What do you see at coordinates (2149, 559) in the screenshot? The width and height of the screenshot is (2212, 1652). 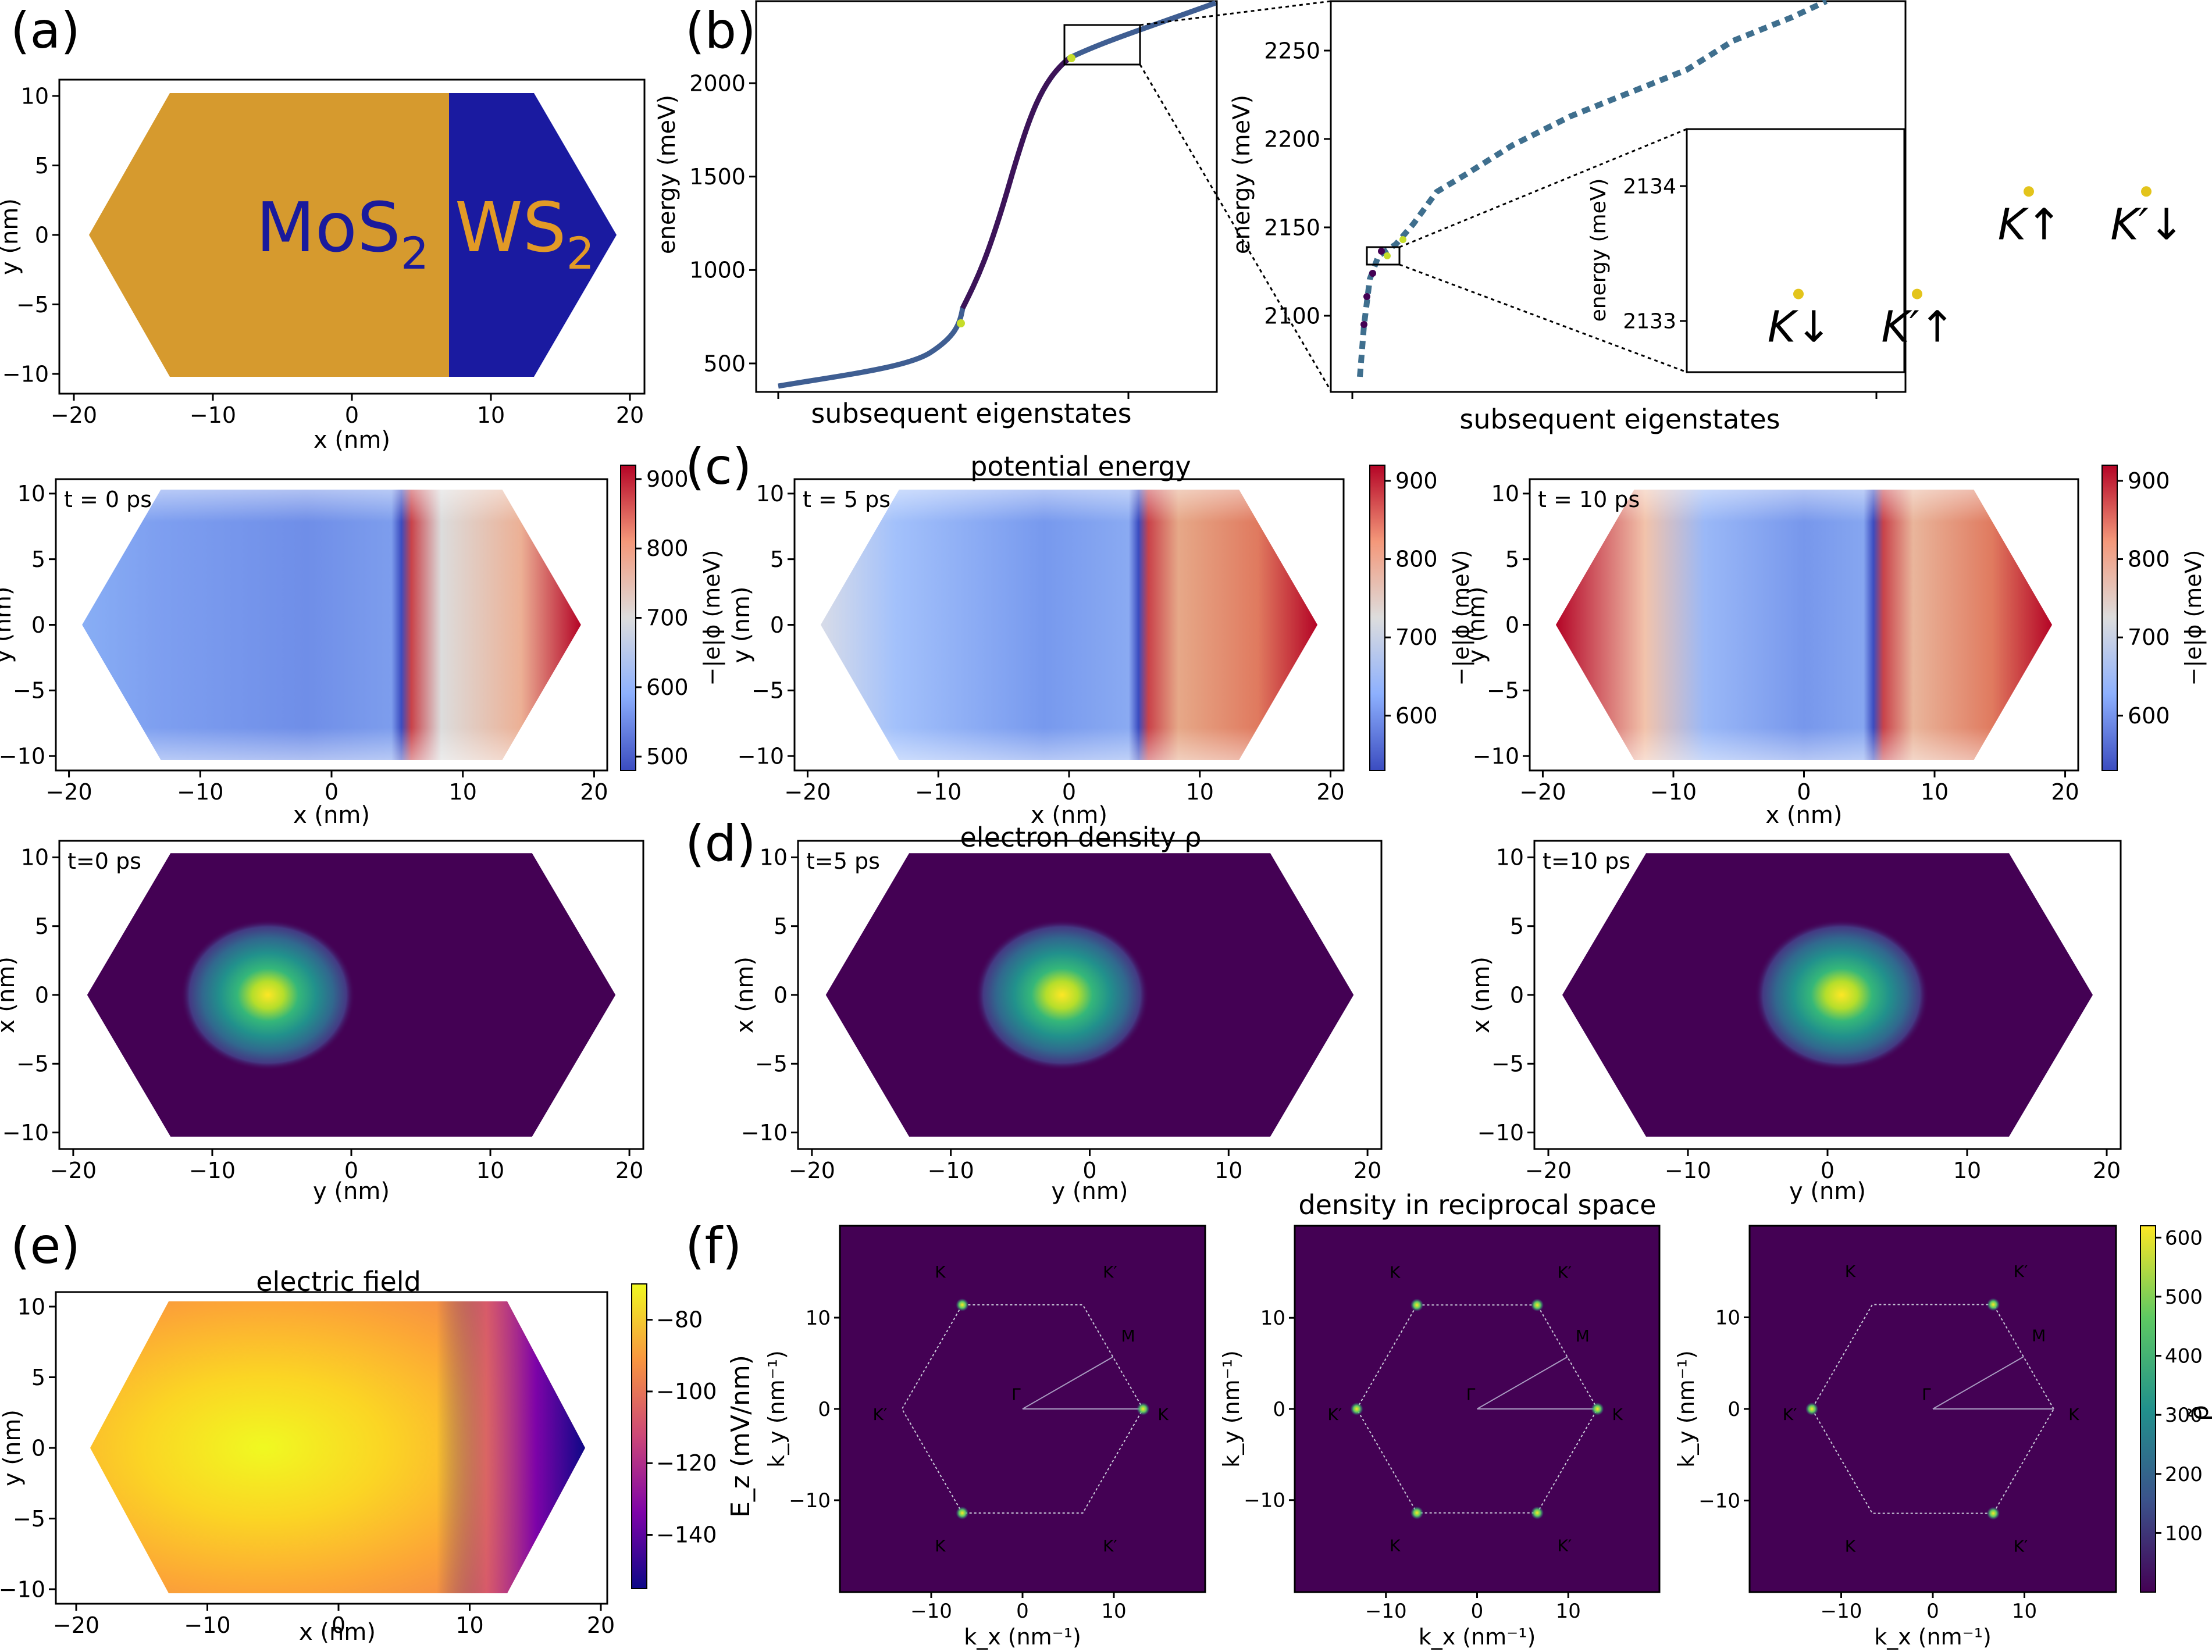 I see `colorbar-tick-label: 800` at bounding box center [2149, 559].